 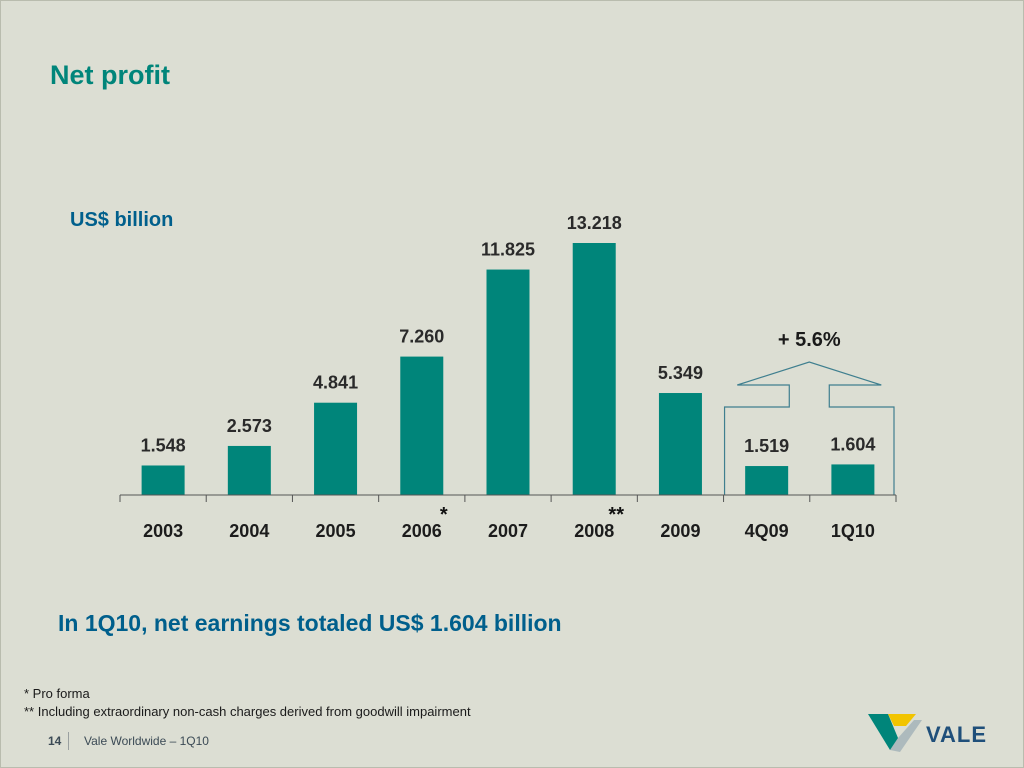 What do you see at coordinates (508, 382) in the screenshot?
I see `bar-2007` at bounding box center [508, 382].